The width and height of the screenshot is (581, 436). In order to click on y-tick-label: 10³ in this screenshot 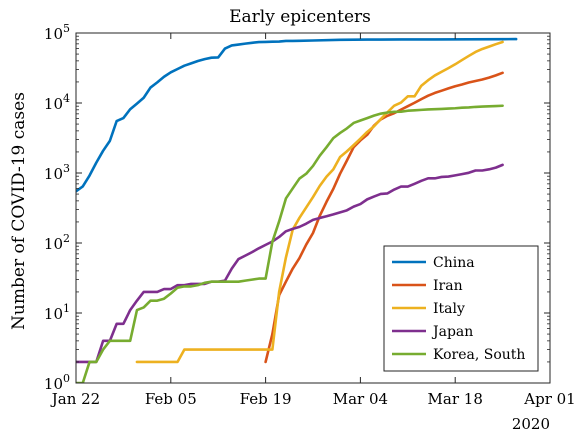, I will do `click(57, 172)`.